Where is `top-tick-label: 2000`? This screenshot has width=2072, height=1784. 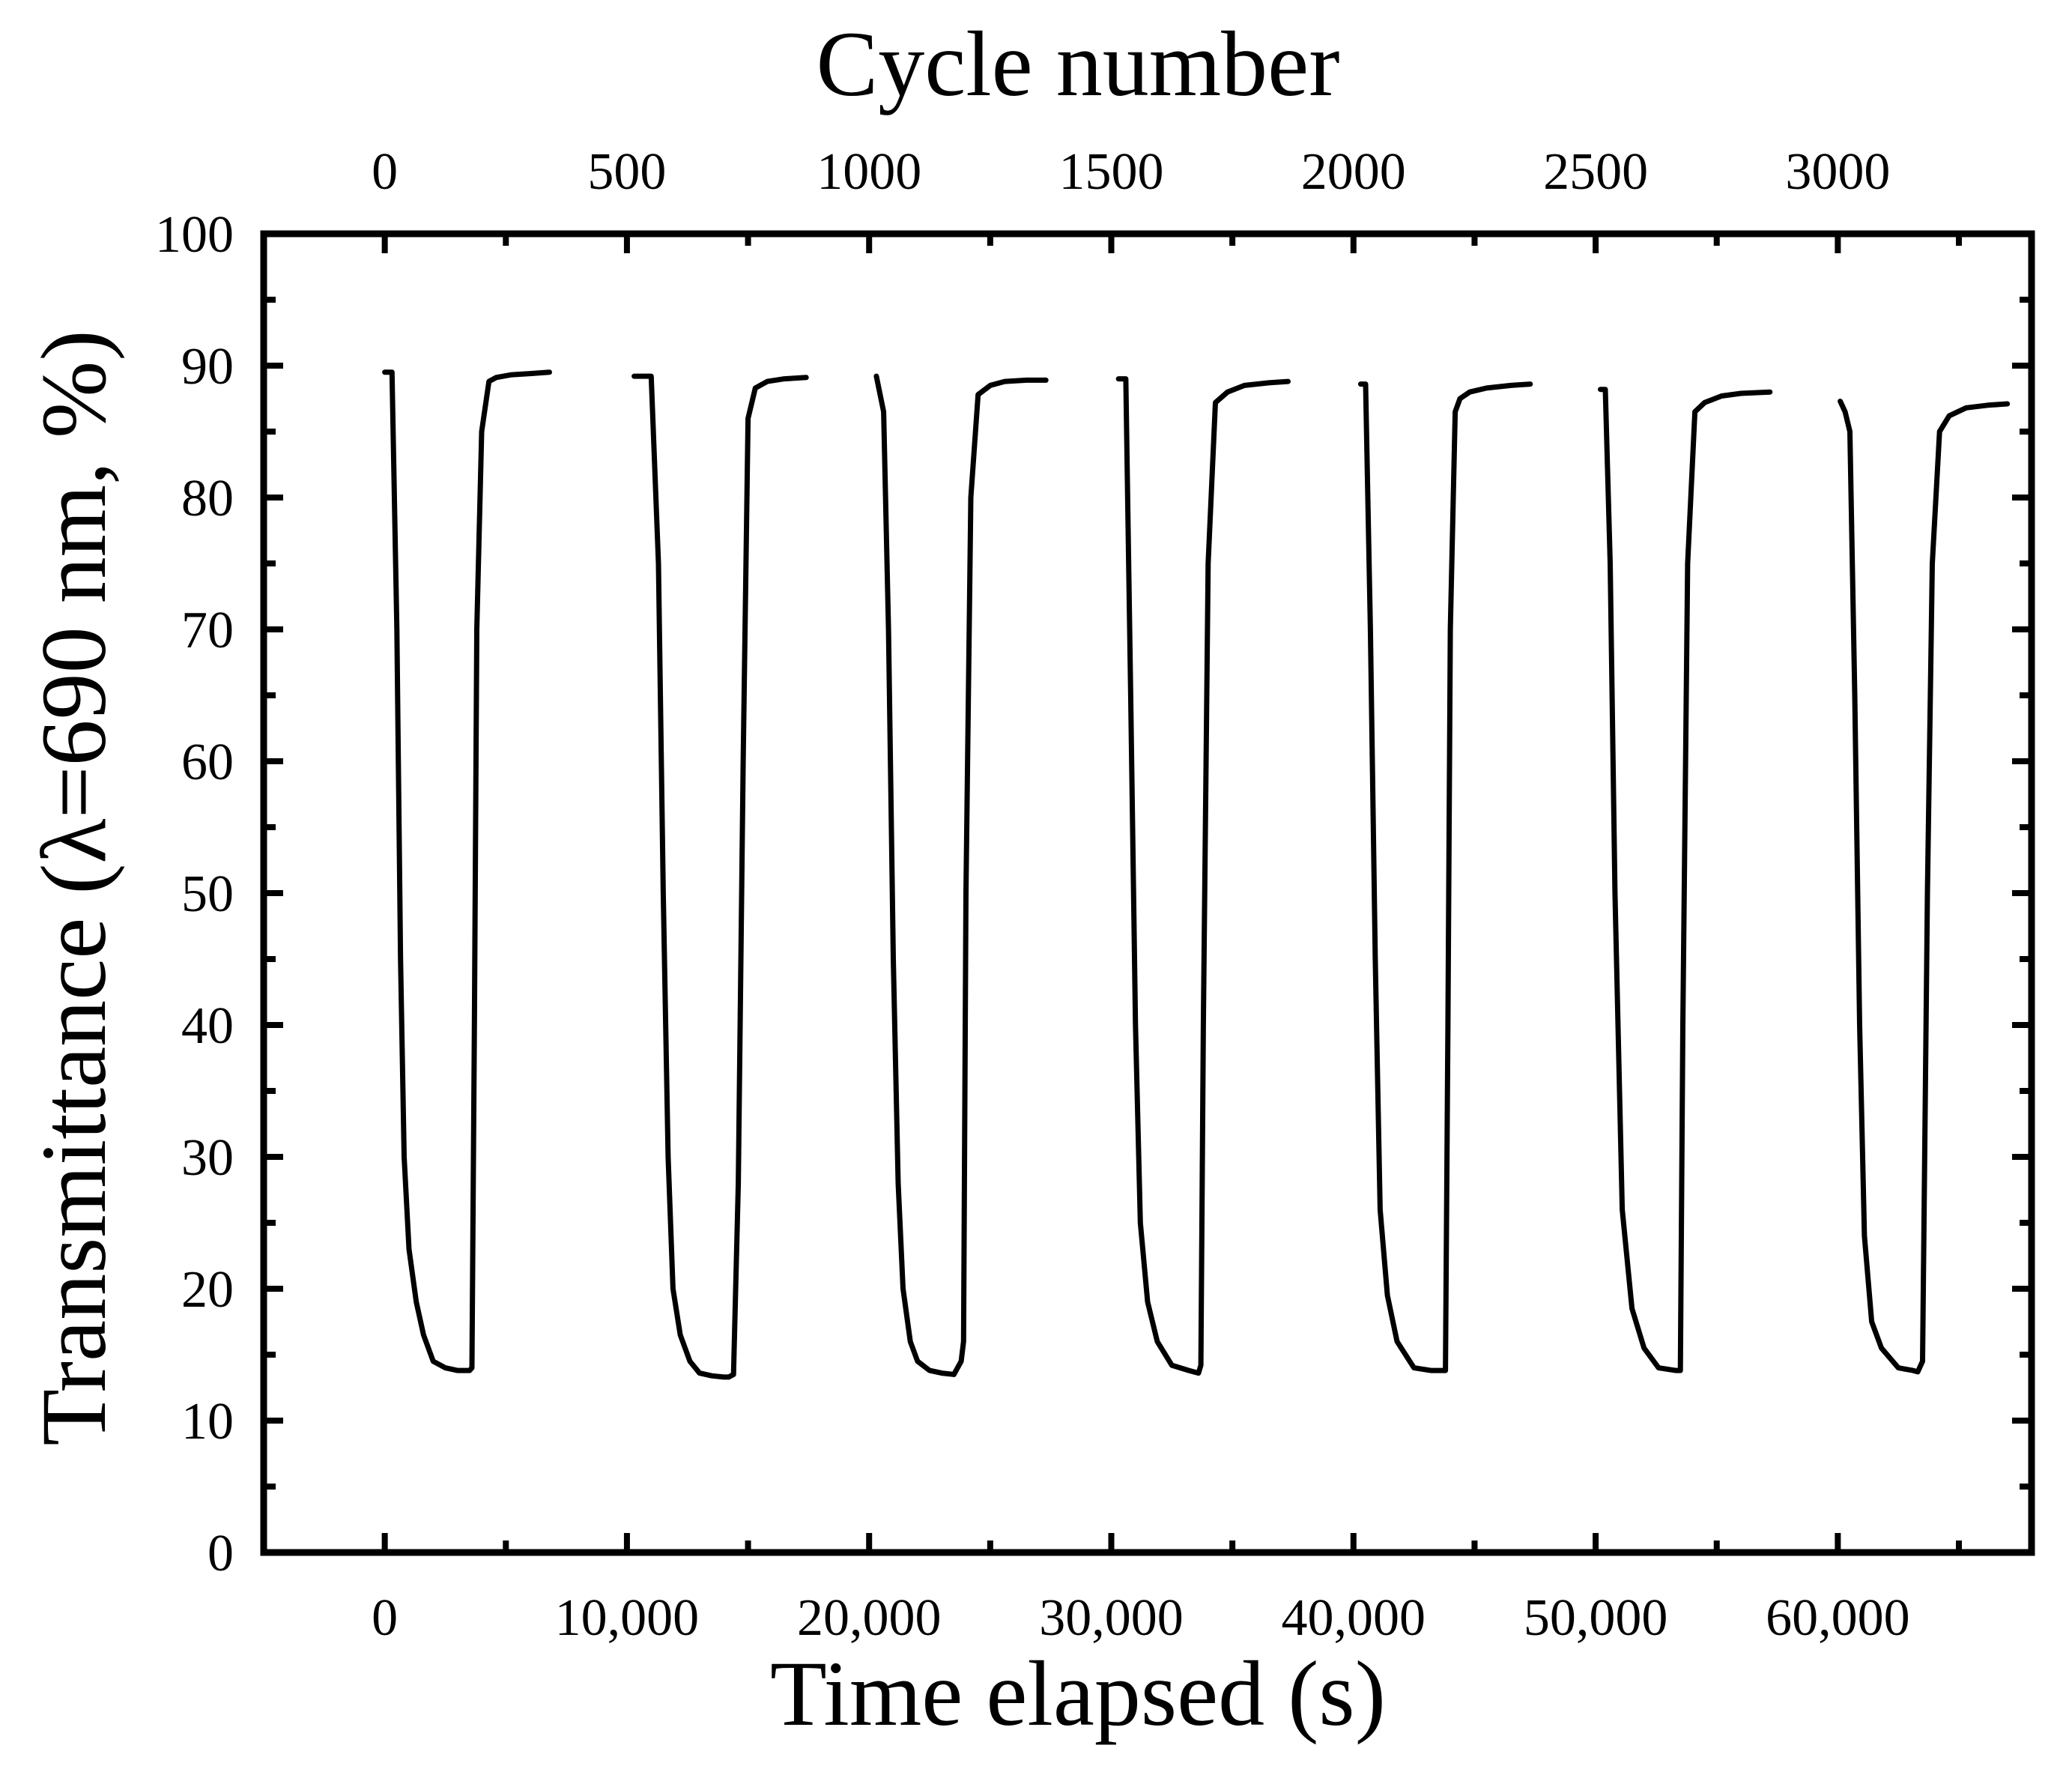
top-tick-label: 2000 is located at coordinates (1353, 172).